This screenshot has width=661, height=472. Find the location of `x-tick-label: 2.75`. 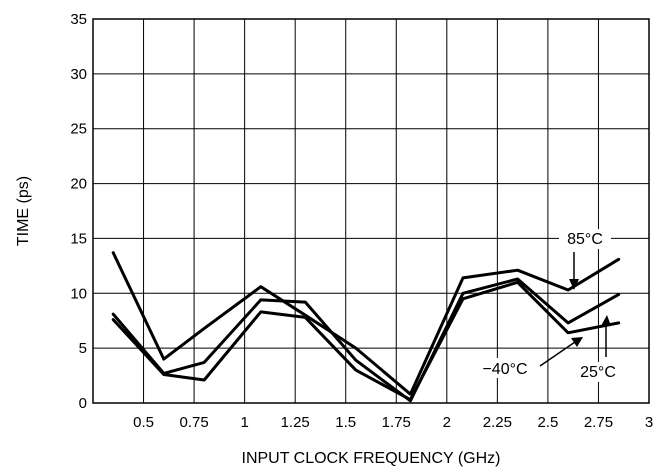

x-tick-label: 2.75 is located at coordinates (598, 422).